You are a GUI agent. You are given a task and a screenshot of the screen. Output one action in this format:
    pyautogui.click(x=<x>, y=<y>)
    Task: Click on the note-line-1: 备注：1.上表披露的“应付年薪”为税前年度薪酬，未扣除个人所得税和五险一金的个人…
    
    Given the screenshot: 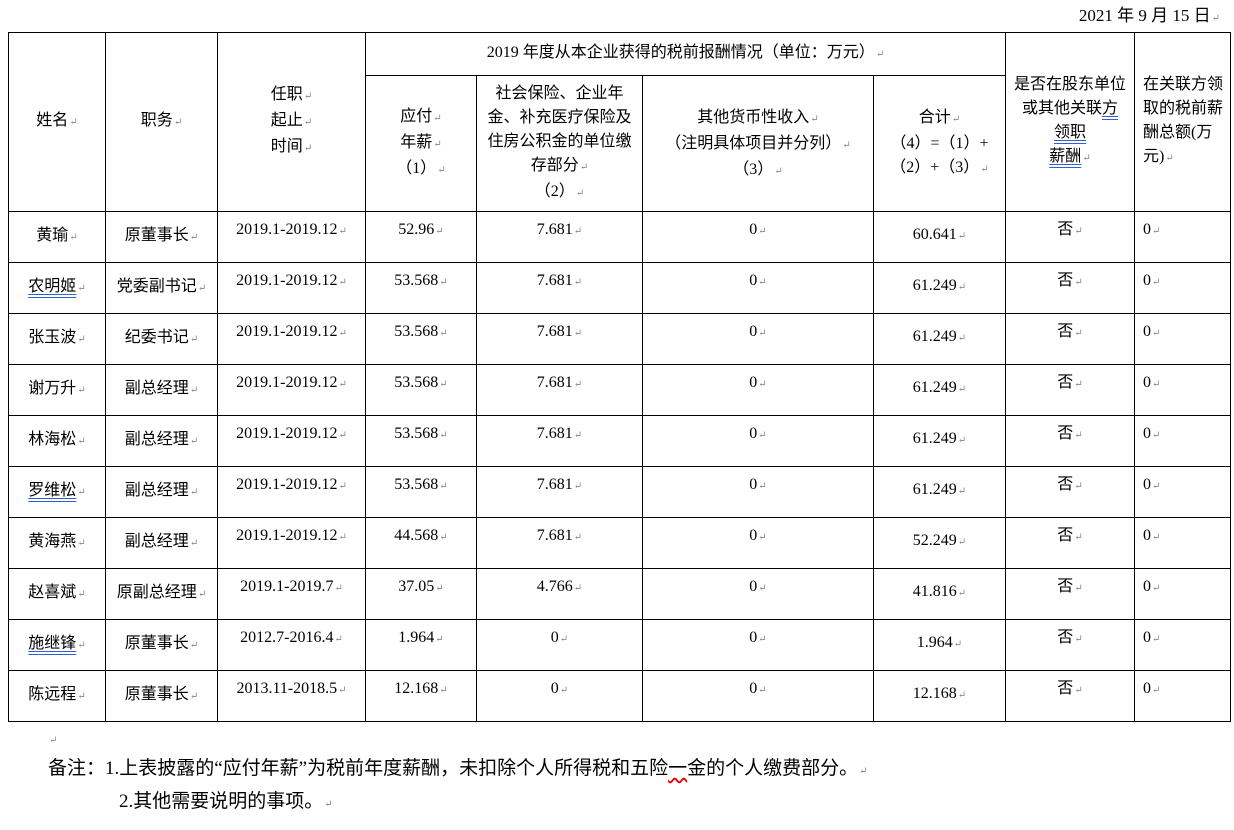 What is the action you would take?
    pyautogui.click(x=458, y=768)
    